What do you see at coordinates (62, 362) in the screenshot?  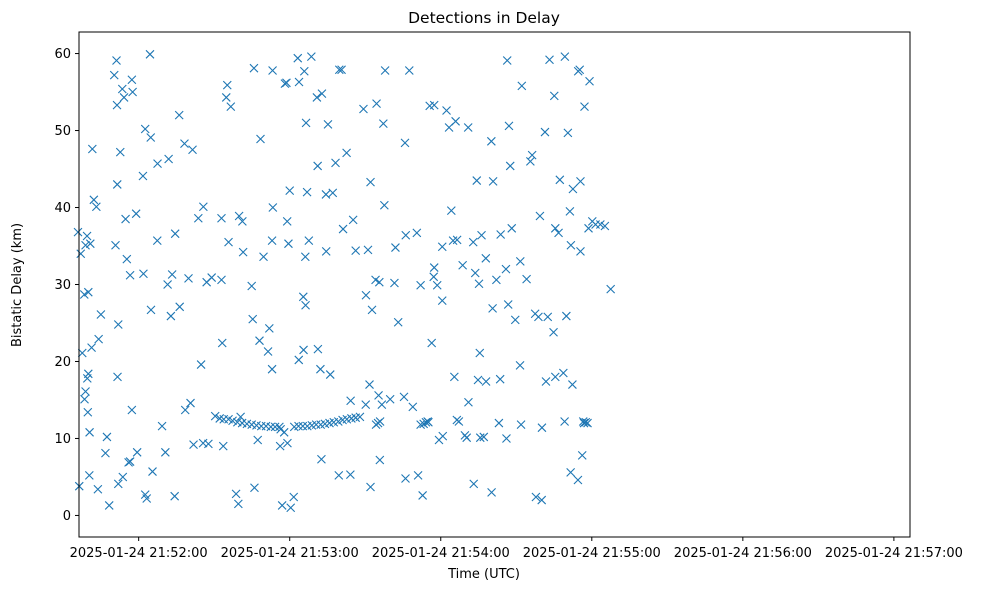 I see `y-tick-label: 20` at bounding box center [62, 362].